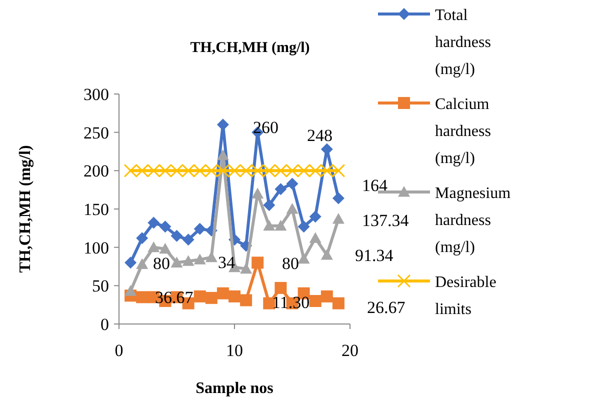 The image size is (595, 405). Describe the element at coordinates (386, 307) in the screenshot. I see `text: 26.67` at that location.